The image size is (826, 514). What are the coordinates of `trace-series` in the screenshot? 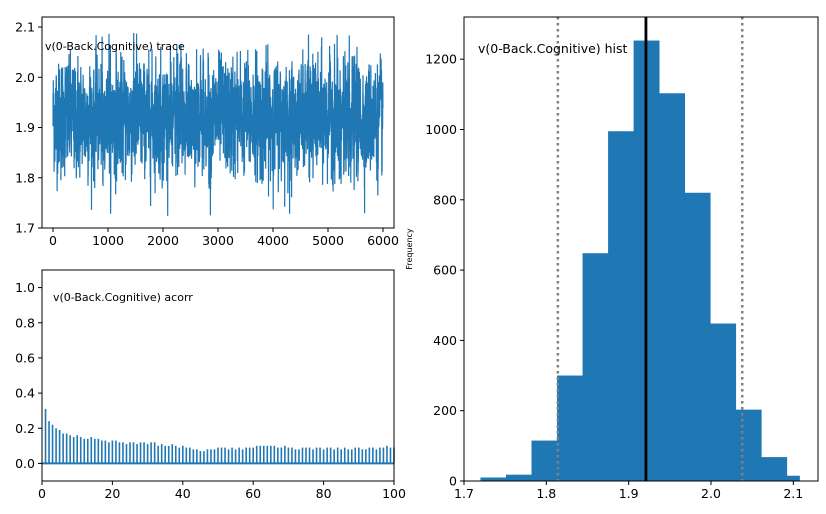 It's located at (218, 124).